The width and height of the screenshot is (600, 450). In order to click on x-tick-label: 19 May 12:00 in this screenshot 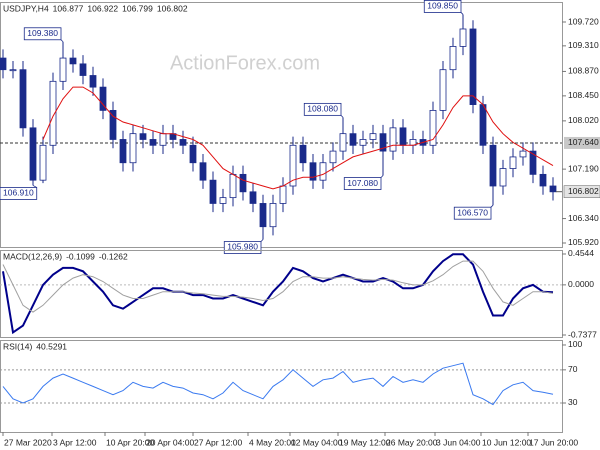, I will do `click(365, 442)`.